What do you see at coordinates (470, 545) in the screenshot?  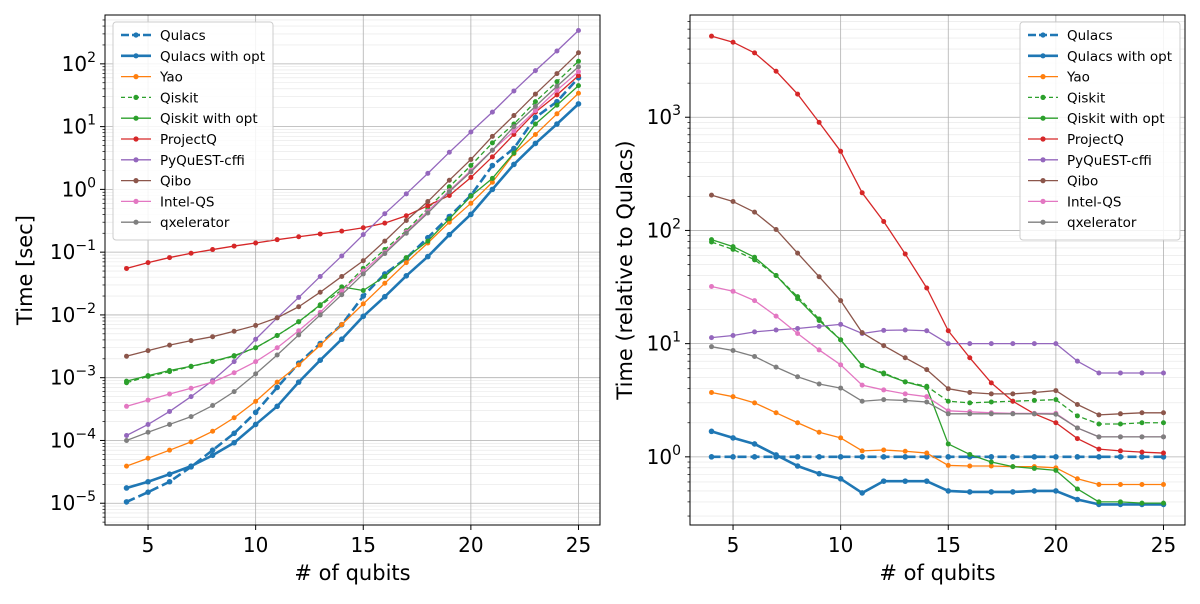 I see `x-tick-label: 20` at bounding box center [470, 545].